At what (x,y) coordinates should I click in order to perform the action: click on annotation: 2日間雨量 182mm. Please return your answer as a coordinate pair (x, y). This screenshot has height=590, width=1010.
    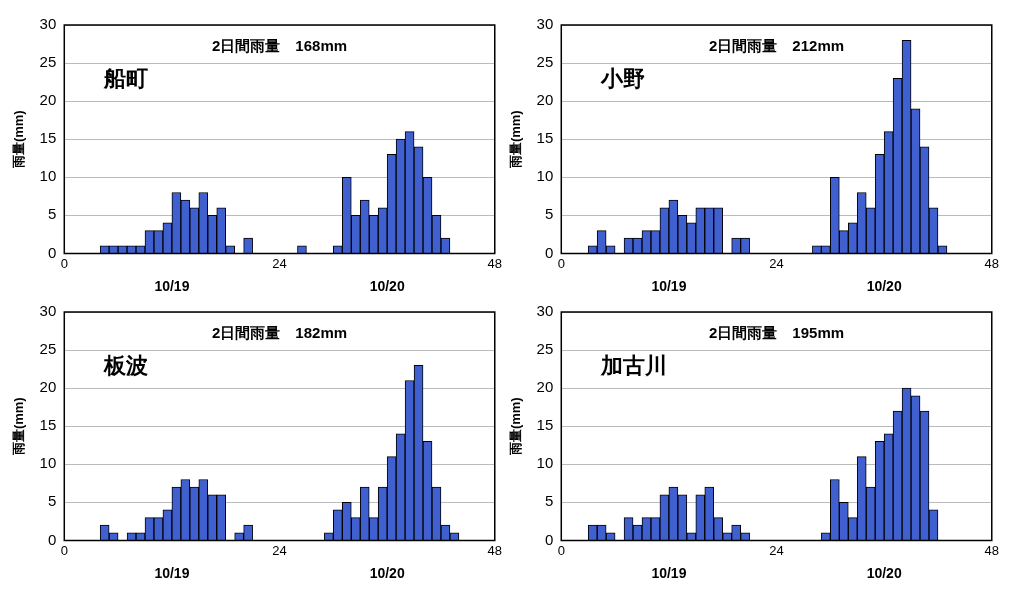
    Looking at the image, I should click on (280, 333).